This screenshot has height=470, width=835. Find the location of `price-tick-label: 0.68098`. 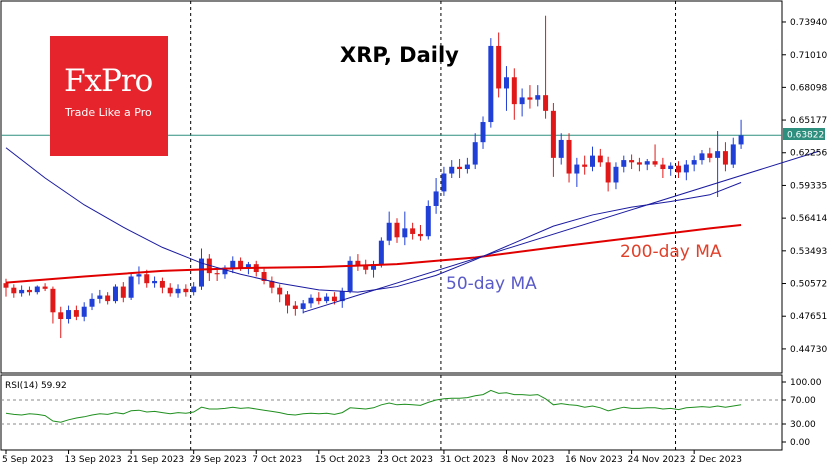

price-tick-label: 0.68098 is located at coordinates (808, 88).